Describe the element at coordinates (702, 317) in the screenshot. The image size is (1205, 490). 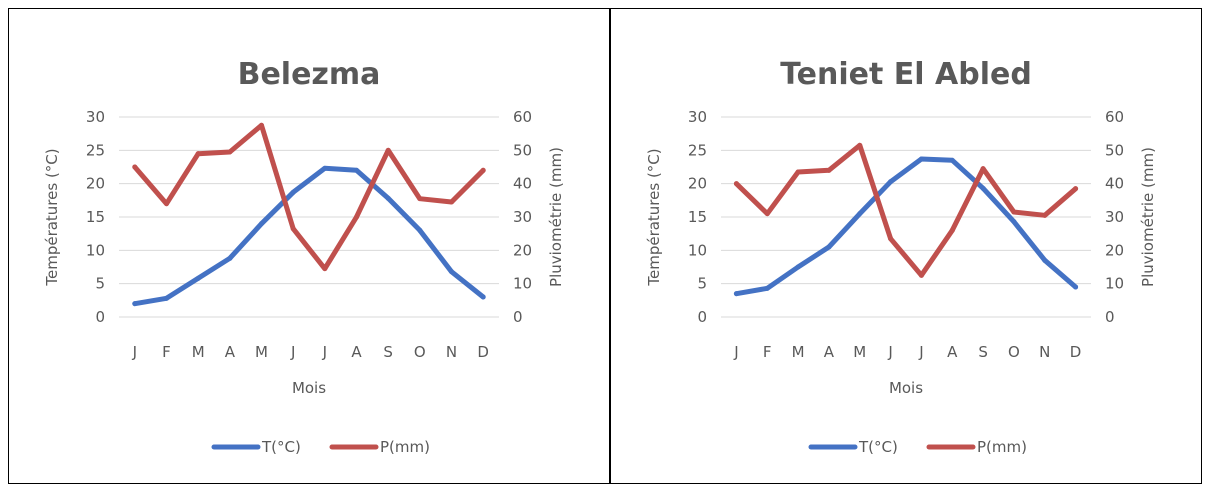
I see `y-tick-label: 0` at that location.